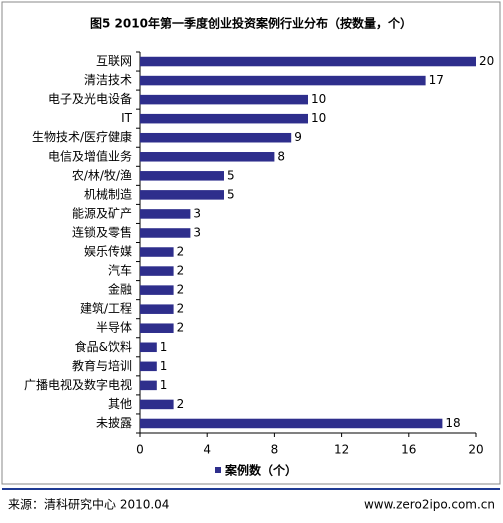 This screenshot has width=503, height=523. I want to click on y-tick-label: IT, so click(127, 118).